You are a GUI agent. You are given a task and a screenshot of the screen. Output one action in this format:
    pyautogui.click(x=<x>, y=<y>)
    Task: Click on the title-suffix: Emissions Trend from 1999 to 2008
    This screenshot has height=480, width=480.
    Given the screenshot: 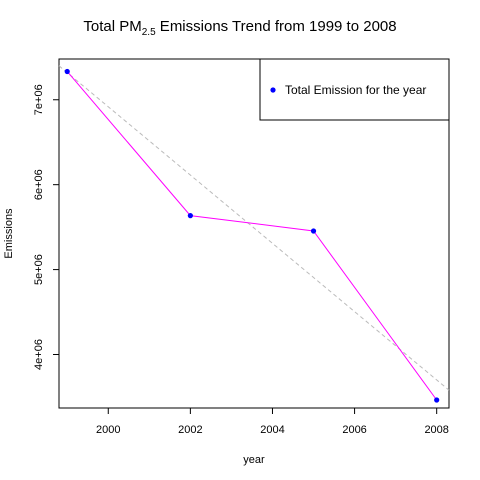 What is the action you would take?
    pyautogui.click(x=276, y=26)
    